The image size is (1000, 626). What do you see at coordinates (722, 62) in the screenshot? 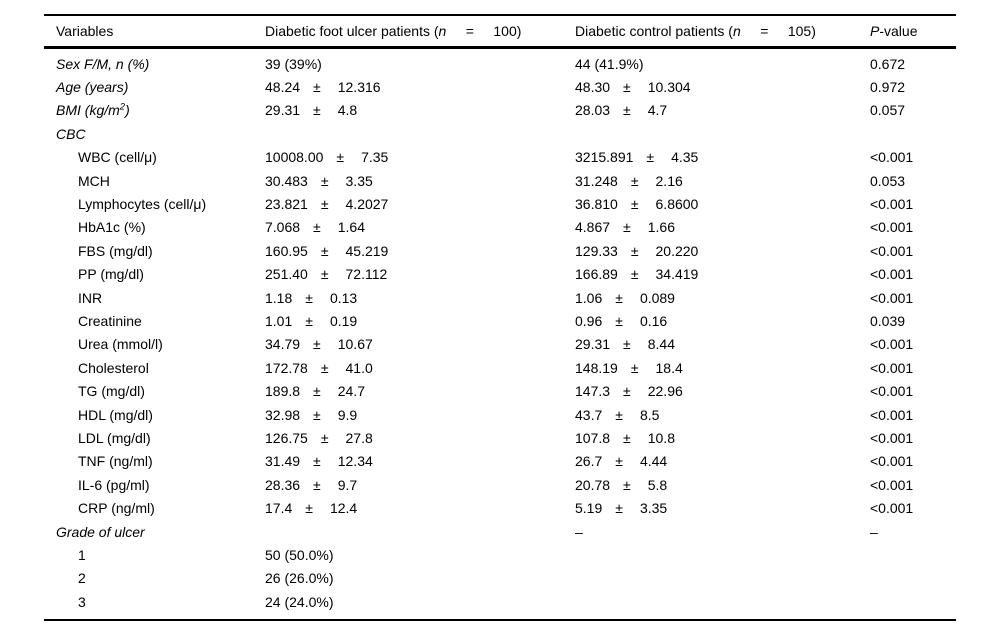
I see `control-value-cell: 44 (41.9%)` at bounding box center [722, 62].